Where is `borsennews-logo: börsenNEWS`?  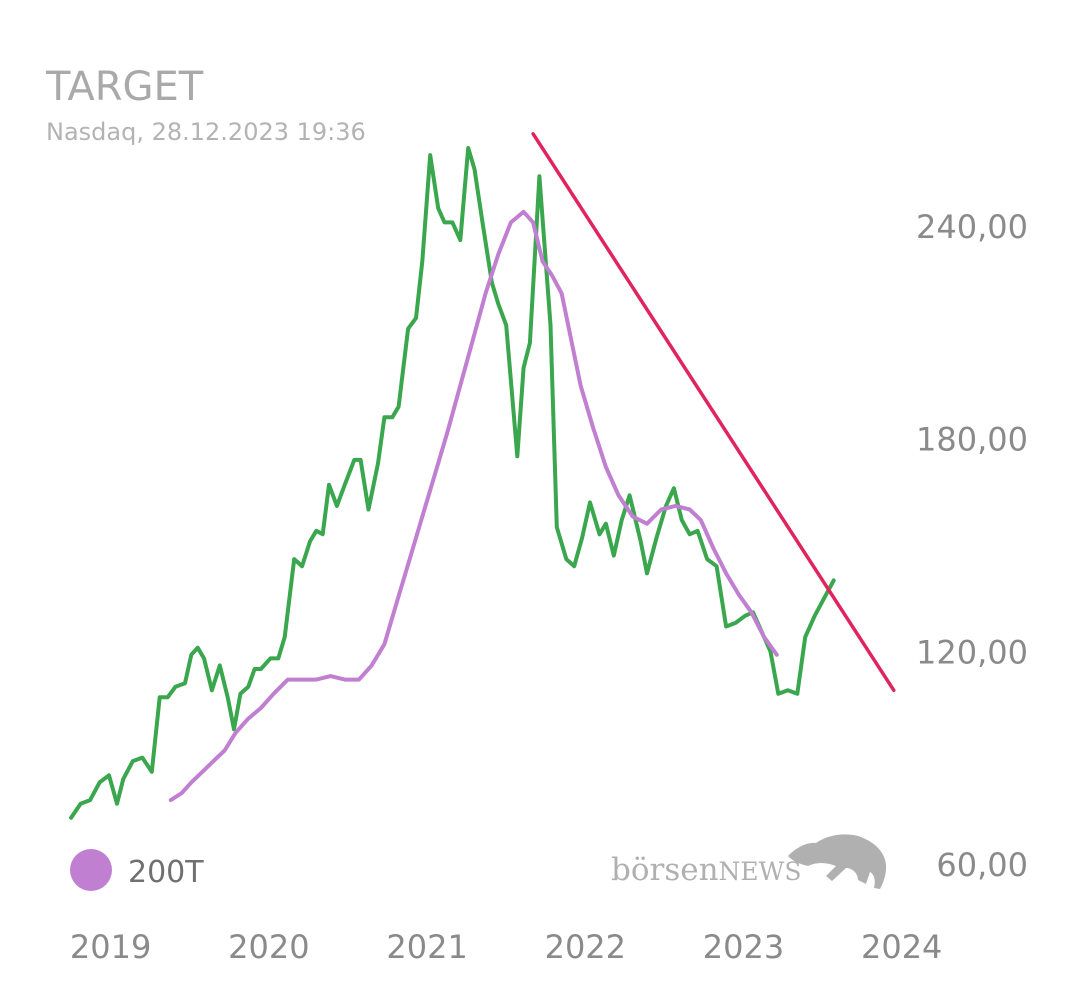 borsennews-logo: börsenNEWS is located at coordinates (749, 861).